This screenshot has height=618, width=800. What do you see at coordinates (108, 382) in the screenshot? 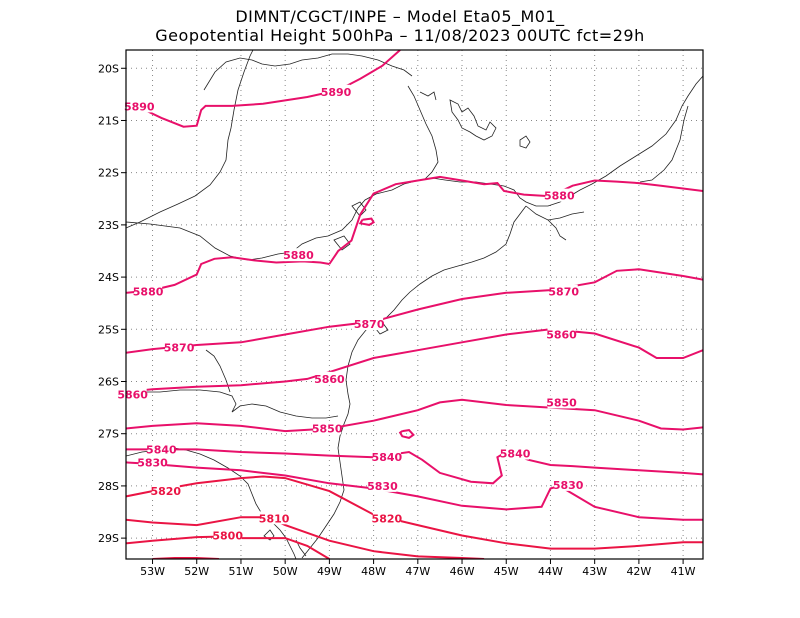
I see `y-tick-label: 26S` at bounding box center [108, 382].